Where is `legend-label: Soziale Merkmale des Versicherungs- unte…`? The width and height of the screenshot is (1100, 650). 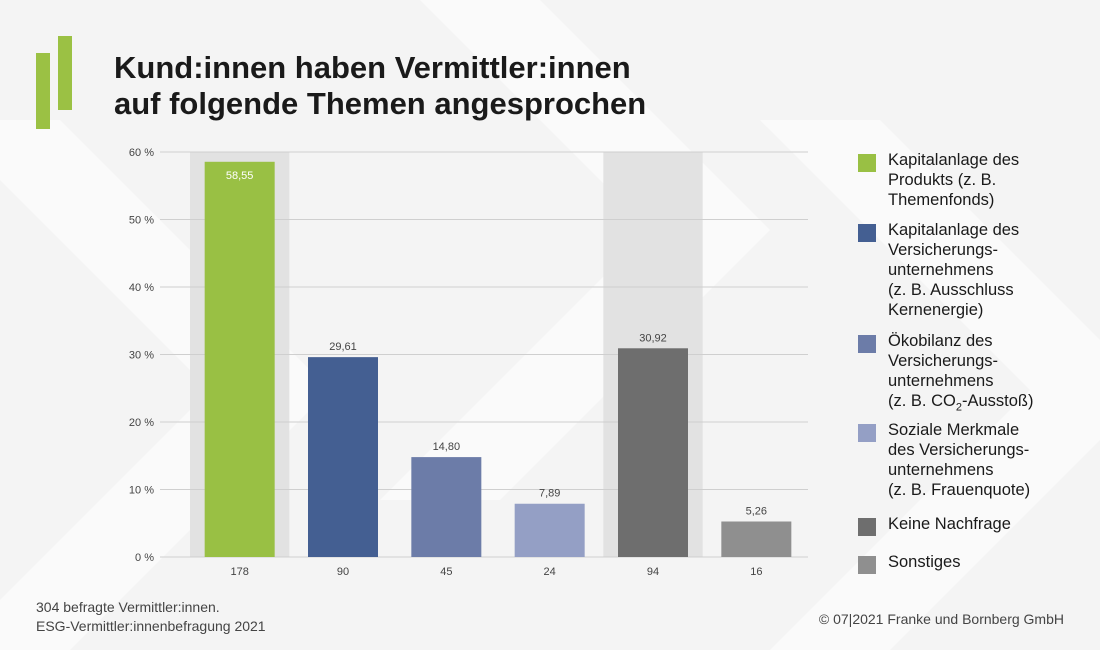
legend-label: Soziale Merkmale des Versicherungs- unte… is located at coordinates (959, 460).